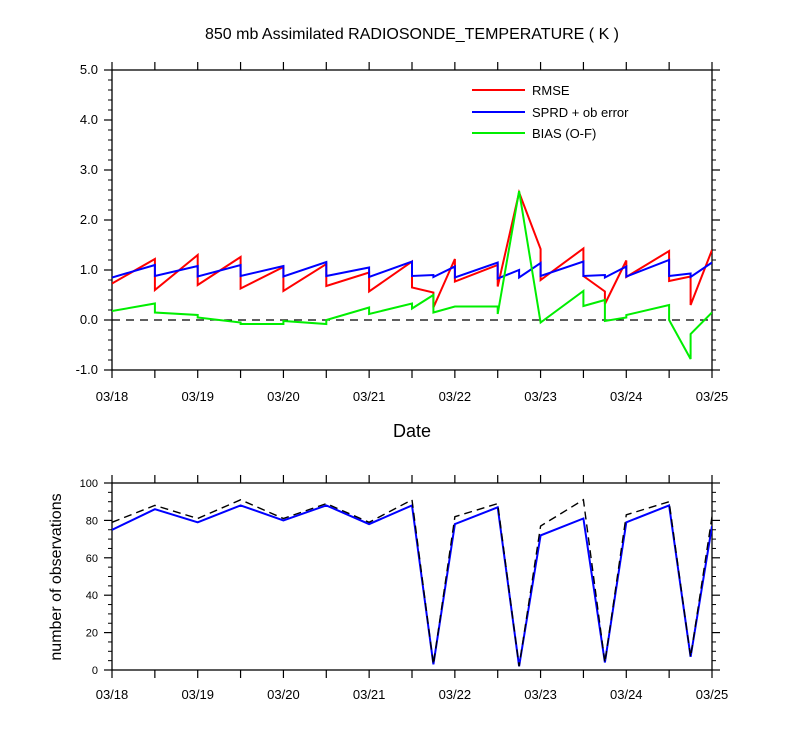  I want to click on legend-rmse-label: RMSE, so click(551, 90).